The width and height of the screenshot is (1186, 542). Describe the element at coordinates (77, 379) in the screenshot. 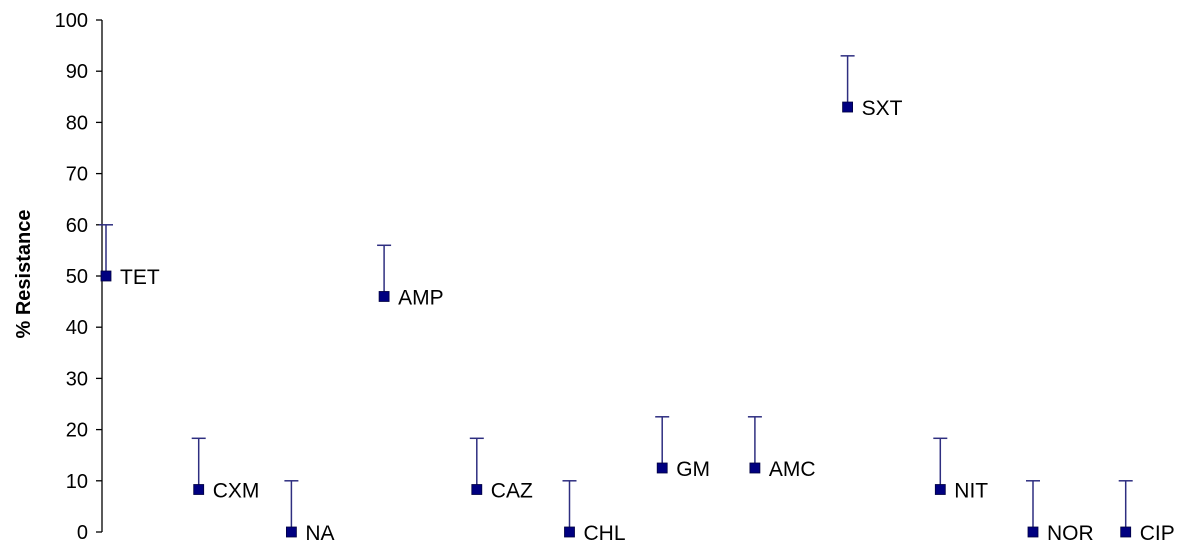

I see `y-tick-label: 30` at that location.